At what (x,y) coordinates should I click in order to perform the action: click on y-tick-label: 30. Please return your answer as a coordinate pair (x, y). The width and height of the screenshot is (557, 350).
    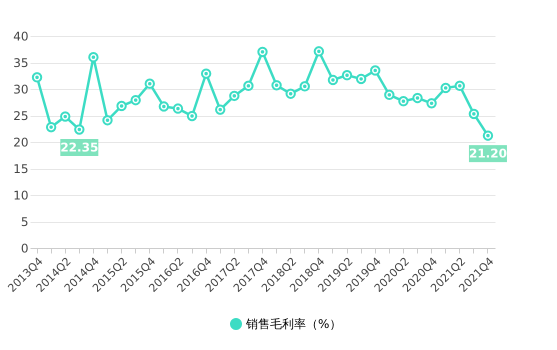
    Looking at the image, I should click on (20, 89).